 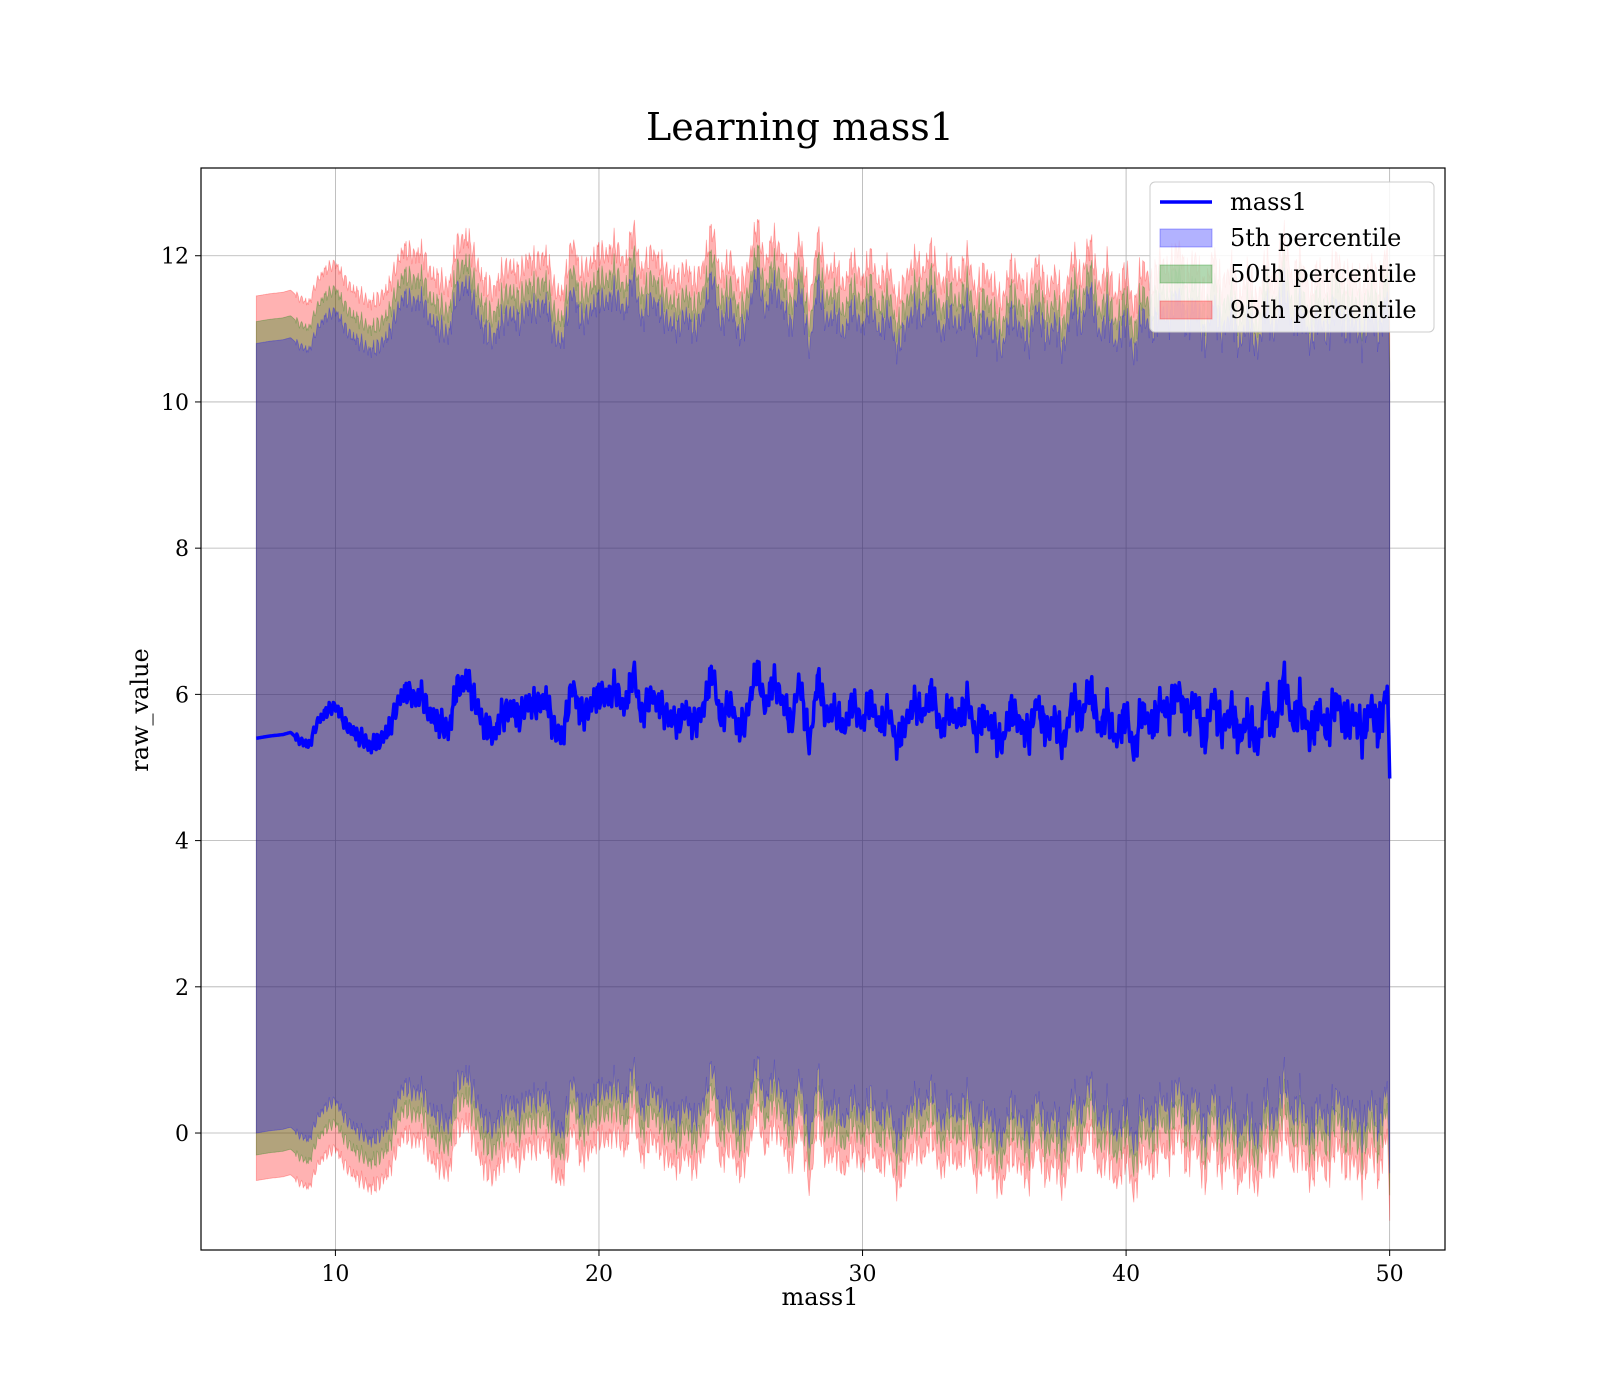 I want to click on series-line-mass1, so click(x=823, y=719).